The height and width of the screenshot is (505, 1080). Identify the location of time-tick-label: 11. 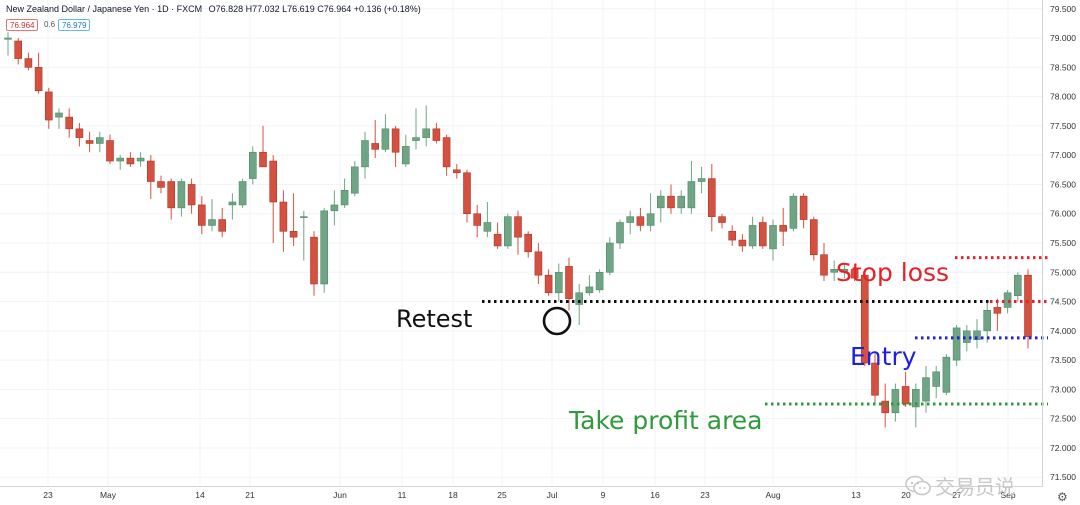
(402, 495).